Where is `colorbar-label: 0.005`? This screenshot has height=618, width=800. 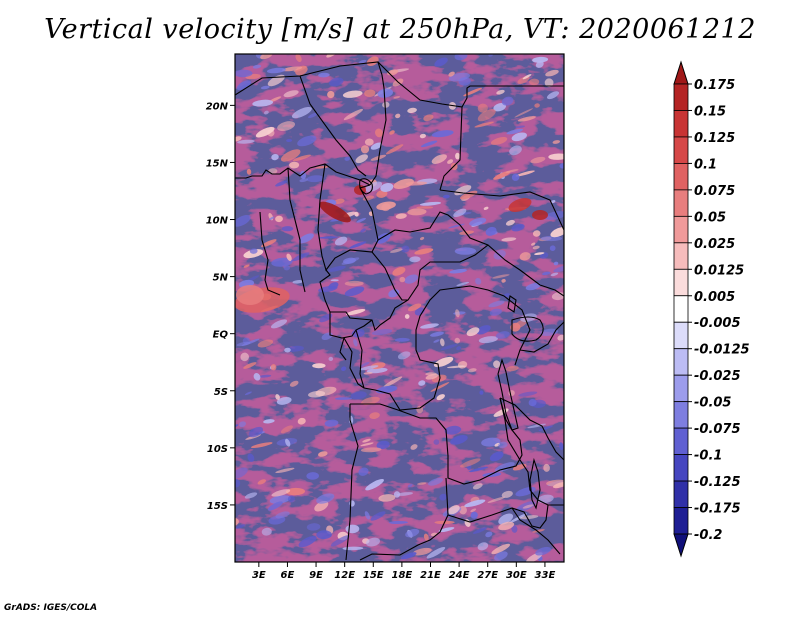
colorbar-label: 0.005 is located at coordinates (714, 297).